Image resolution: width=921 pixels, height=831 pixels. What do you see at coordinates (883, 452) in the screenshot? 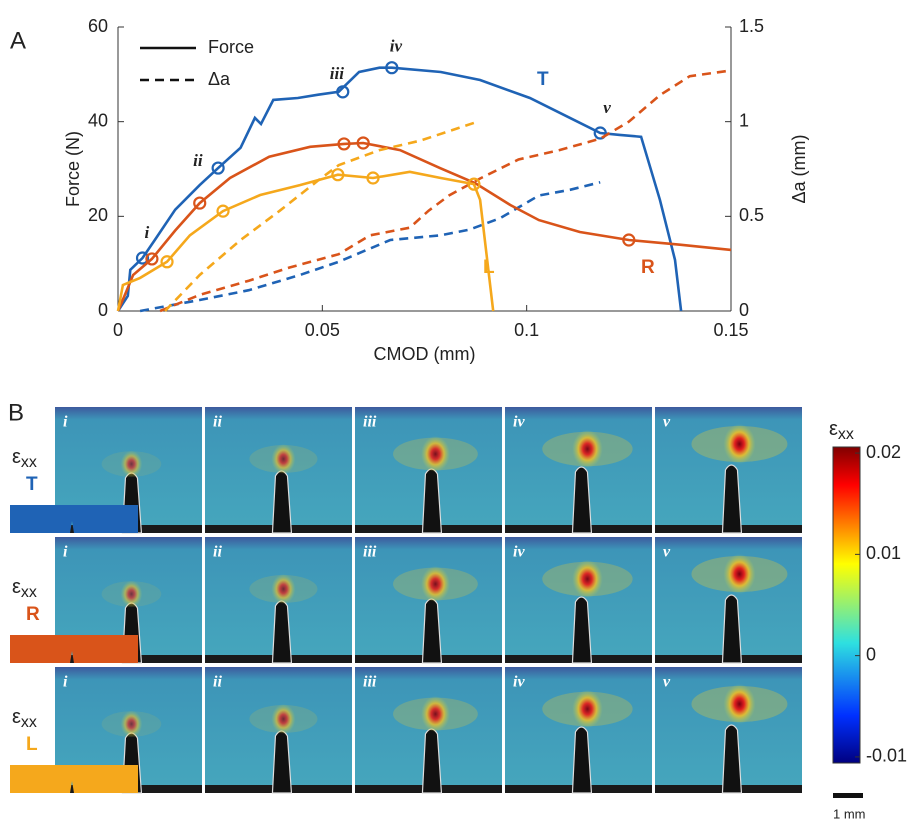
I see `colorbar-tick-label: 0.02` at bounding box center [883, 452].